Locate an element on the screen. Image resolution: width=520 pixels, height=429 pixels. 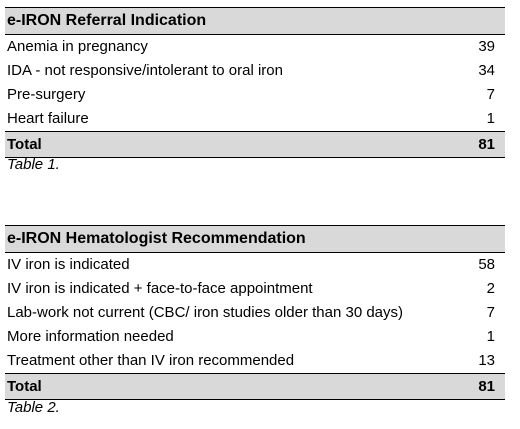
row-label: IV iron is indicated is located at coordinates (68, 264).